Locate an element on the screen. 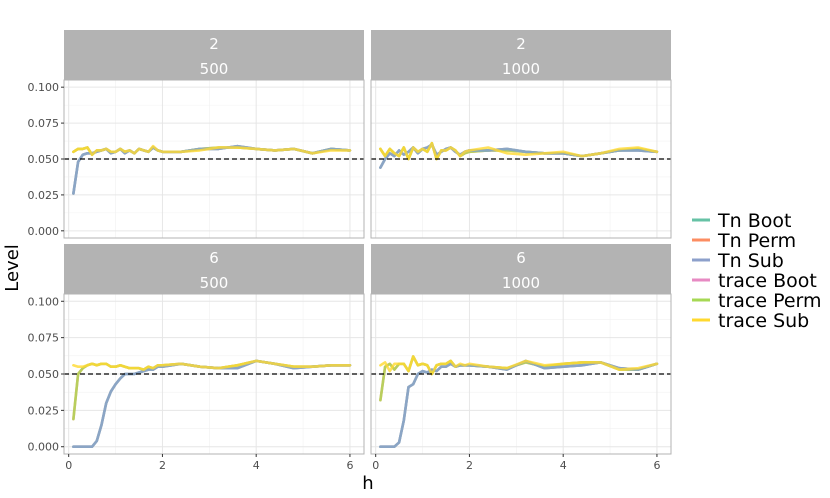  legend-label: Tn Boot is located at coordinates (754, 221).